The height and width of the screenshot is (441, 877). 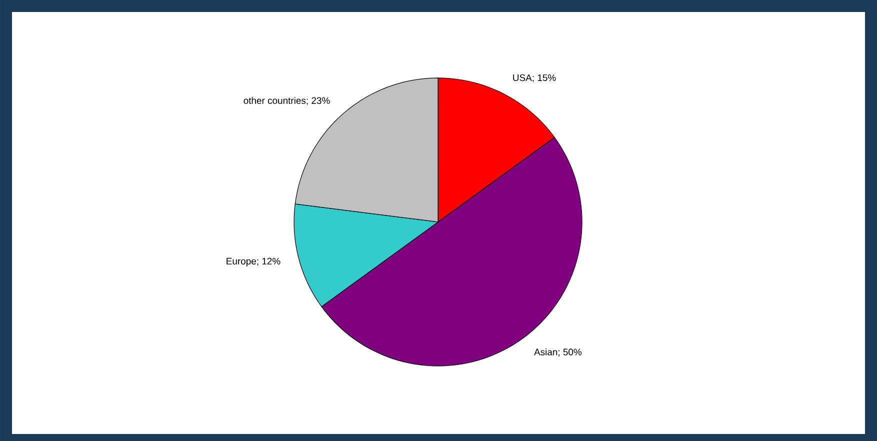 I want to click on data-label: Europe; 12%, so click(x=253, y=262).